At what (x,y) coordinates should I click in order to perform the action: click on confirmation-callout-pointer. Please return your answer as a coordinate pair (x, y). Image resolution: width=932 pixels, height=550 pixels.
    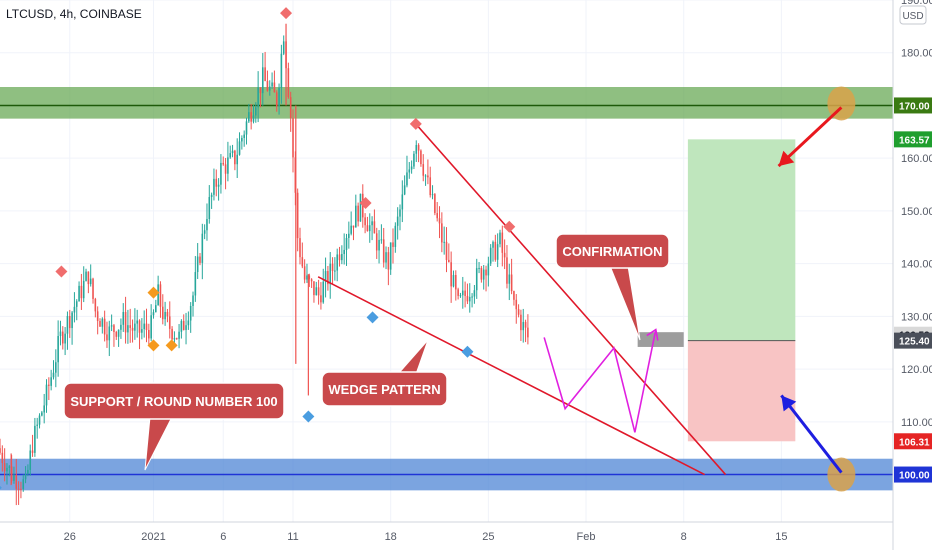
    Looking at the image, I should click on (625, 303).